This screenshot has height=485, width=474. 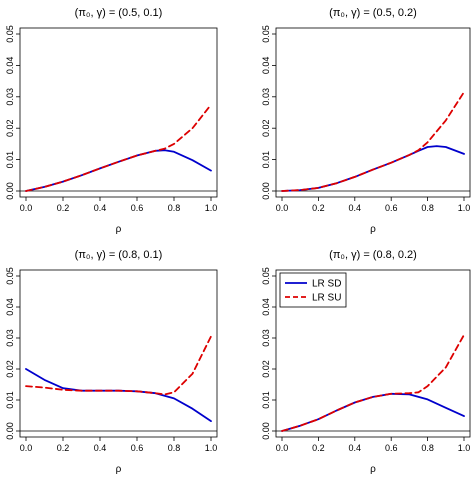 What do you see at coordinates (326, 284) in the screenshot?
I see `legend-label: LR SD` at bounding box center [326, 284].